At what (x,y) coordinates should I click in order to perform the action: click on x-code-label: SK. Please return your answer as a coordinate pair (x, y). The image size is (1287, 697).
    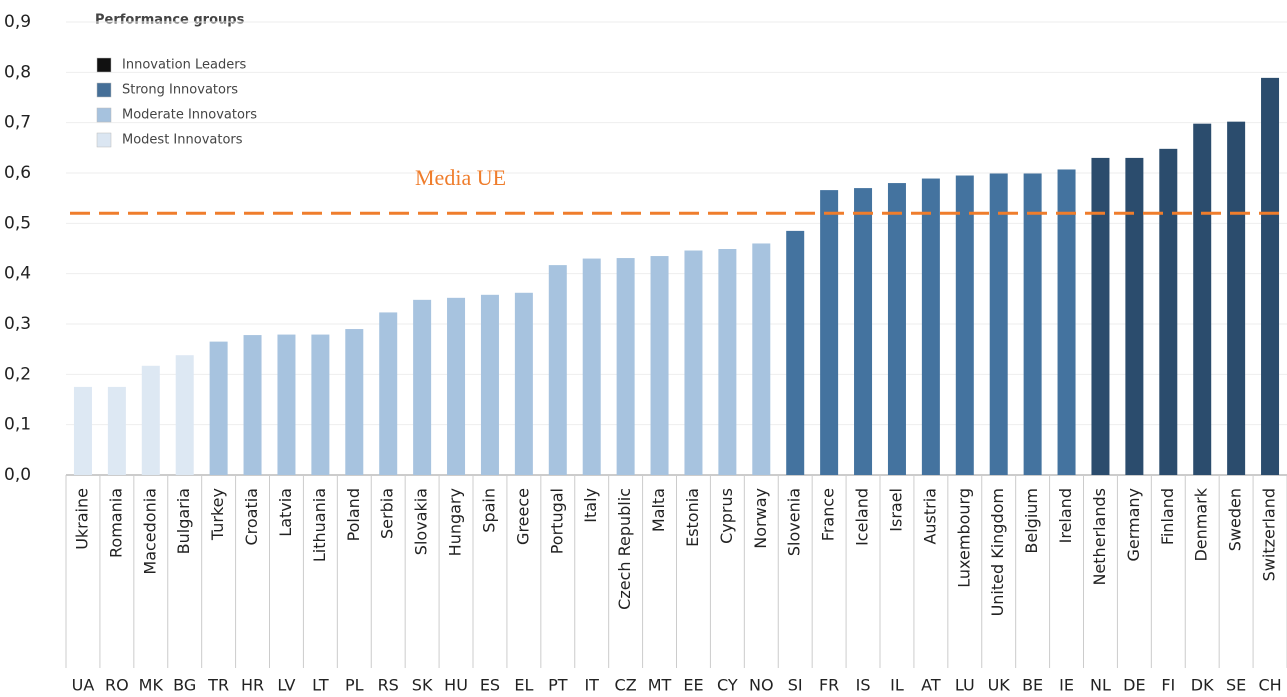
    Looking at the image, I should click on (422, 685).